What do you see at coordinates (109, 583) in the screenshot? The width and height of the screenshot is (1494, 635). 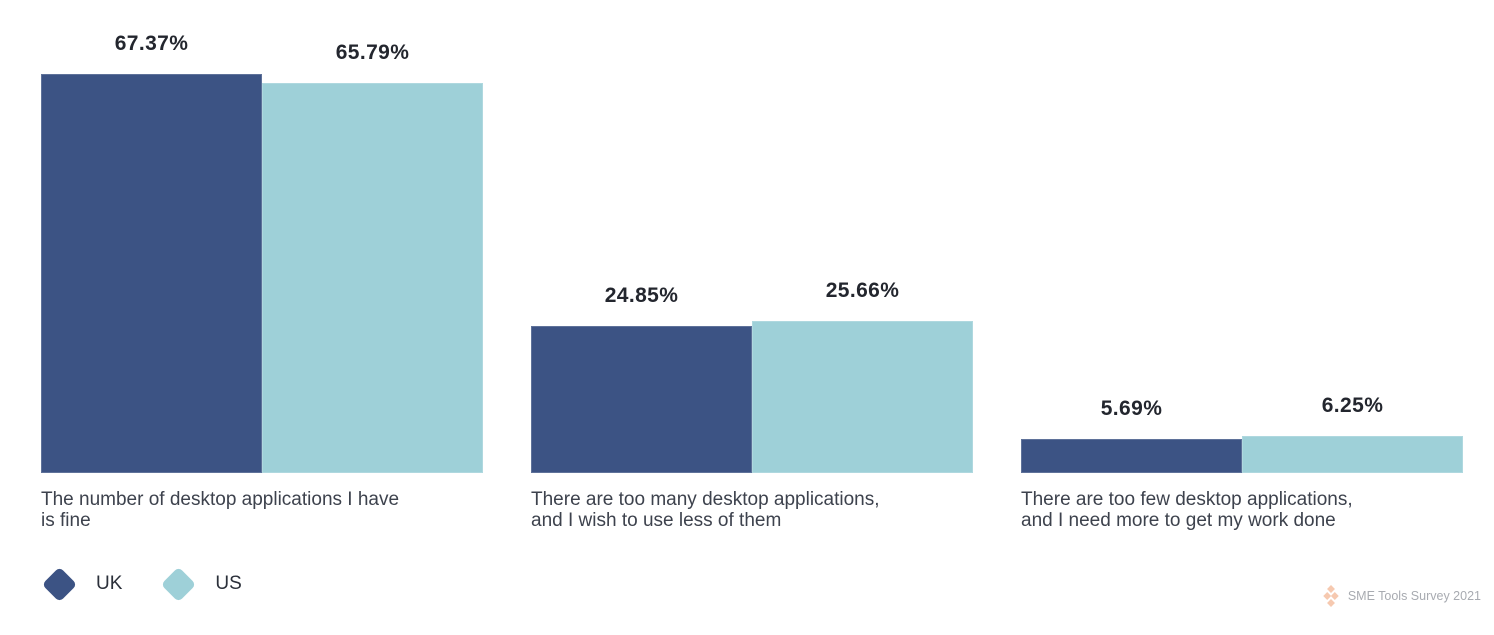 I see `legend-label-uk: UK` at bounding box center [109, 583].